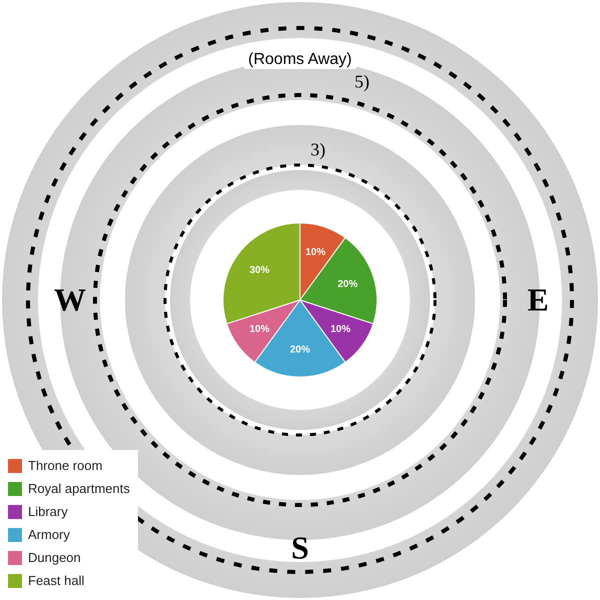 Image resolution: width=600 pixels, height=600 pixels. What do you see at coordinates (56, 580) in the screenshot?
I see `legend-label: Feast hall` at bounding box center [56, 580].